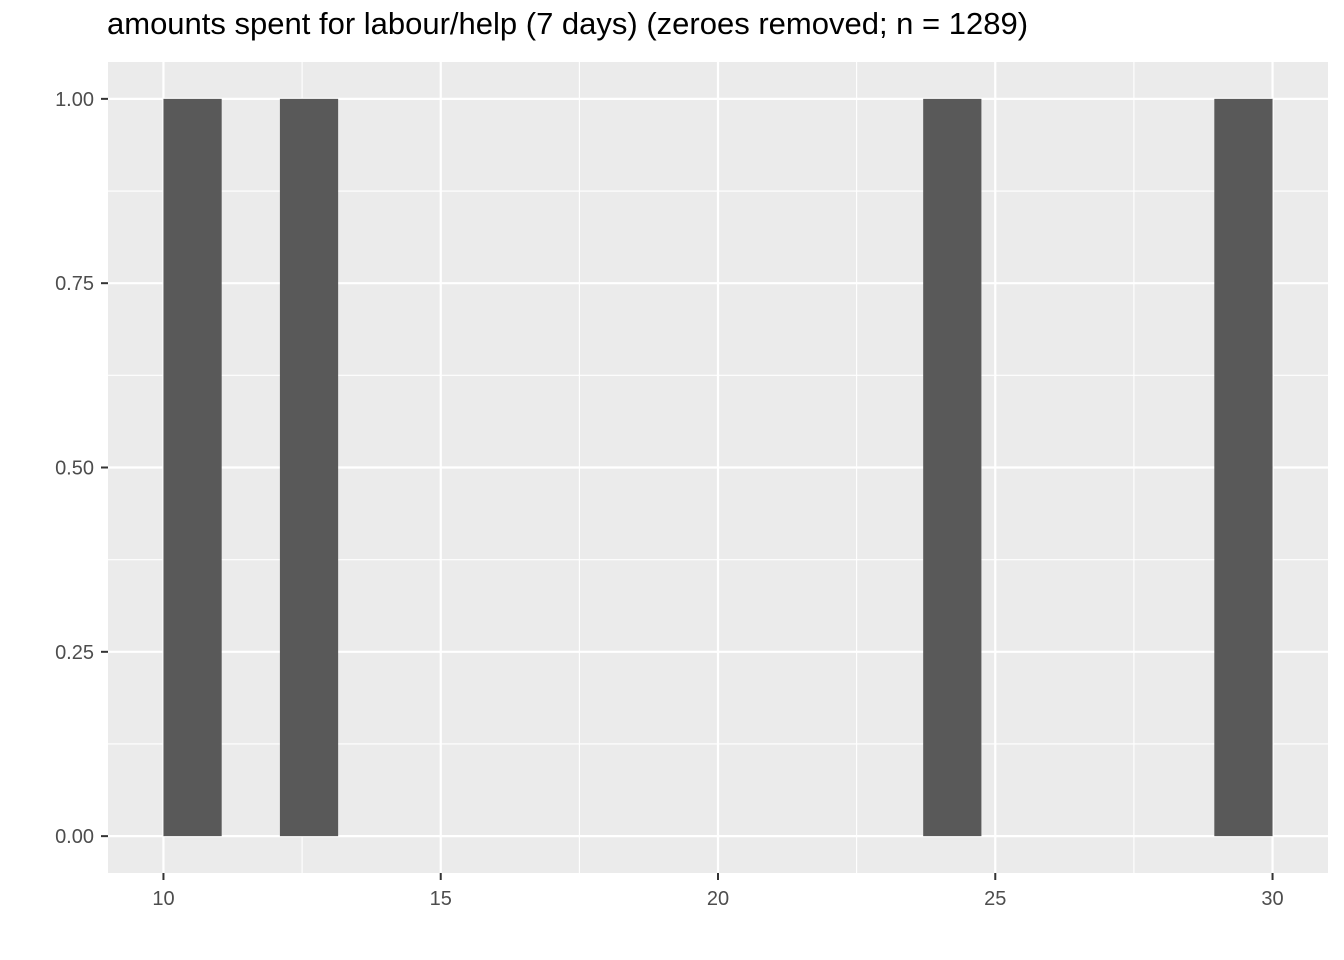 The image size is (1344, 960). What do you see at coordinates (74, 837) in the screenshot?
I see `y-tick-label: 0.00` at bounding box center [74, 837].